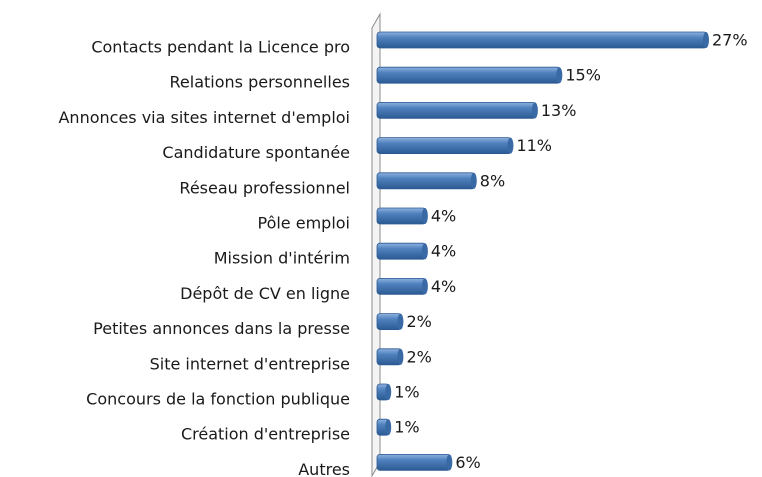  I want to click on category-label: Contacts pendant la Licence pro, so click(220, 47).